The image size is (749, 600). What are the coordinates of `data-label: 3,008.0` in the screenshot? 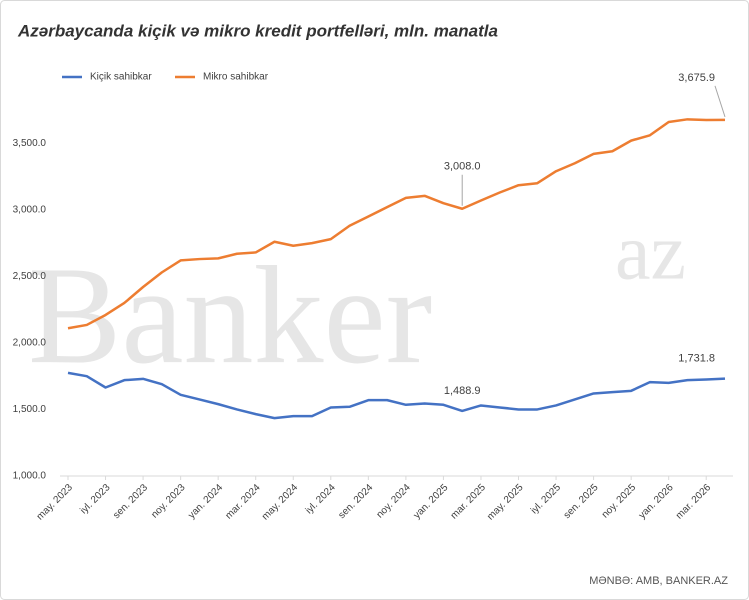 It's located at (462, 167).